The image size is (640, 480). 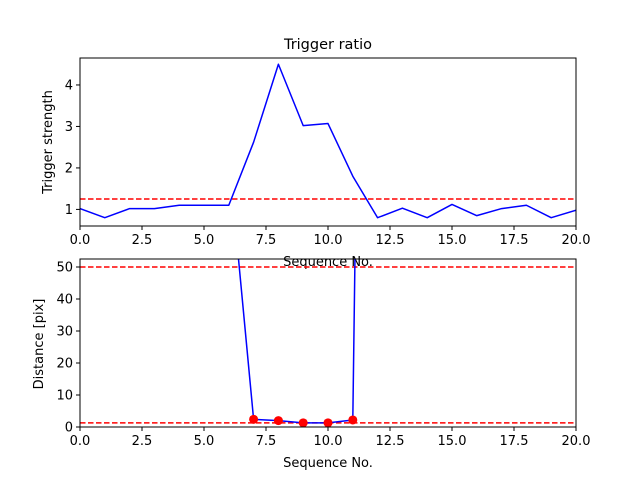 I want to click on bottom-y-tick-label: 50, so click(x=64, y=268).